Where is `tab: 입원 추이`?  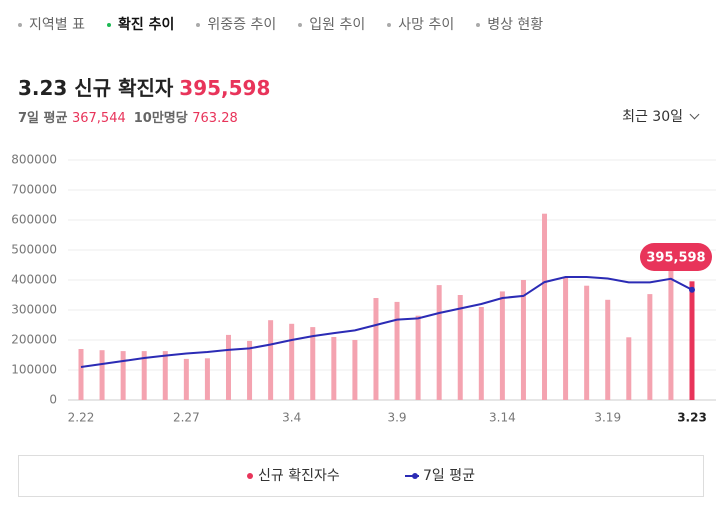
tab: 입원 추이 is located at coordinates (331, 24).